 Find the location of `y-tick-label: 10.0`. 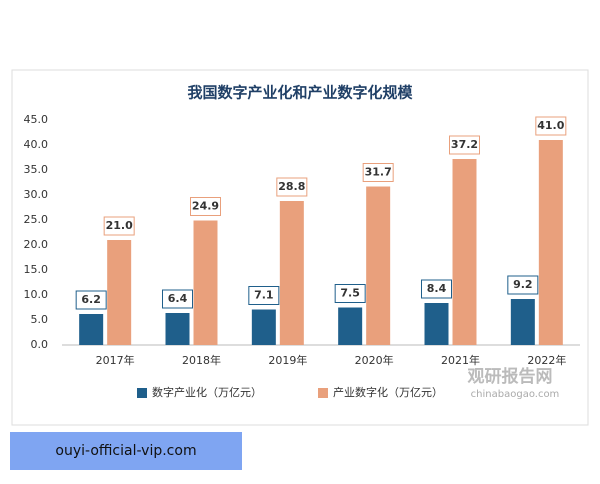

y-tick-label: 10.0 is located at coordinates (36, 294).